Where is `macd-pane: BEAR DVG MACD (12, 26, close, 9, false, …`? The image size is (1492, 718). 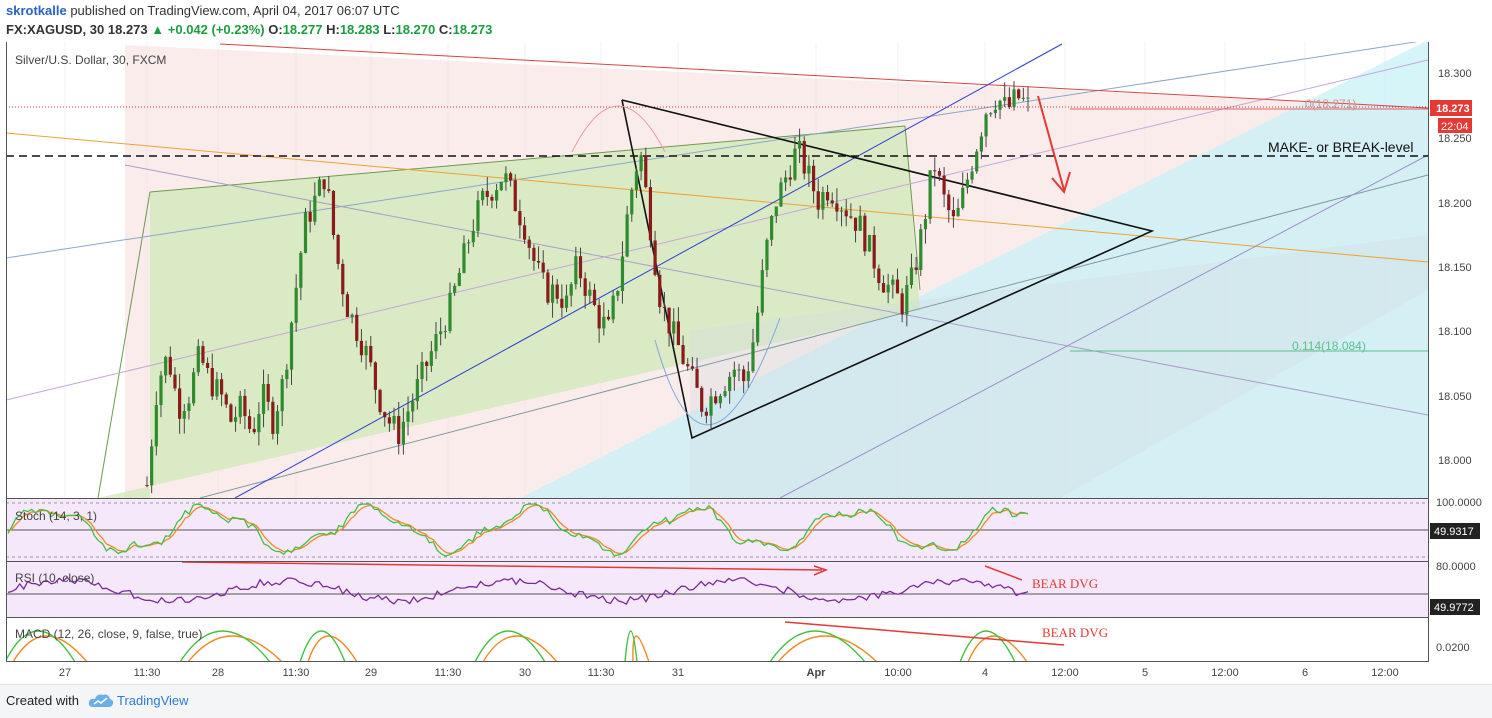
macd-pane: BEAR DVG MACD (12, 26, close, 9, false, … is located at coordinates (716, 640).